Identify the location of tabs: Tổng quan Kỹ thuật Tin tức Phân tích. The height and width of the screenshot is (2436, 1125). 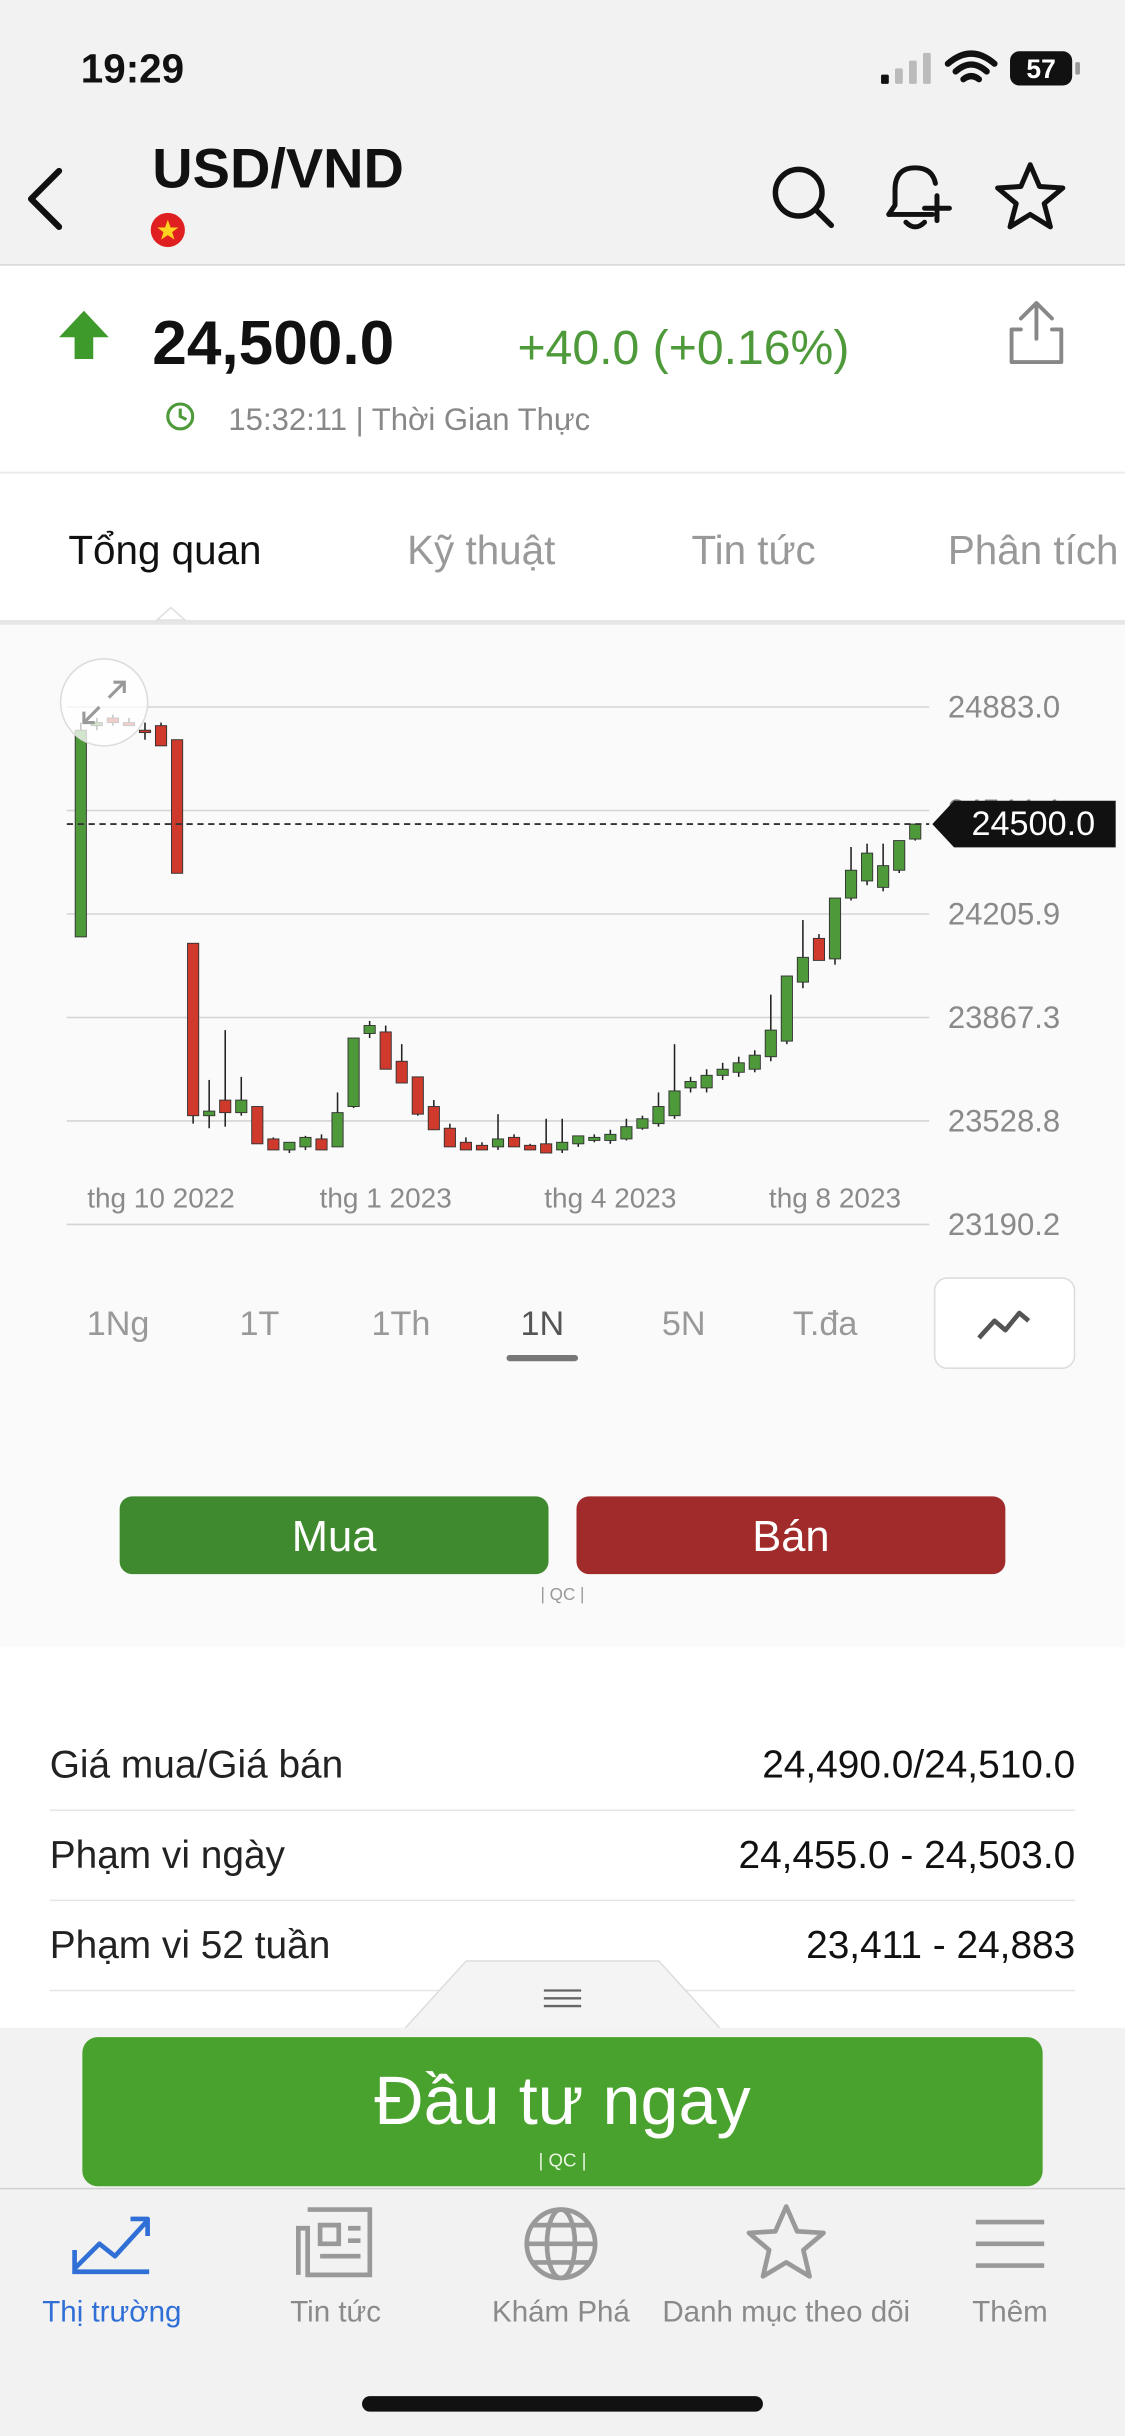
(593, 550).